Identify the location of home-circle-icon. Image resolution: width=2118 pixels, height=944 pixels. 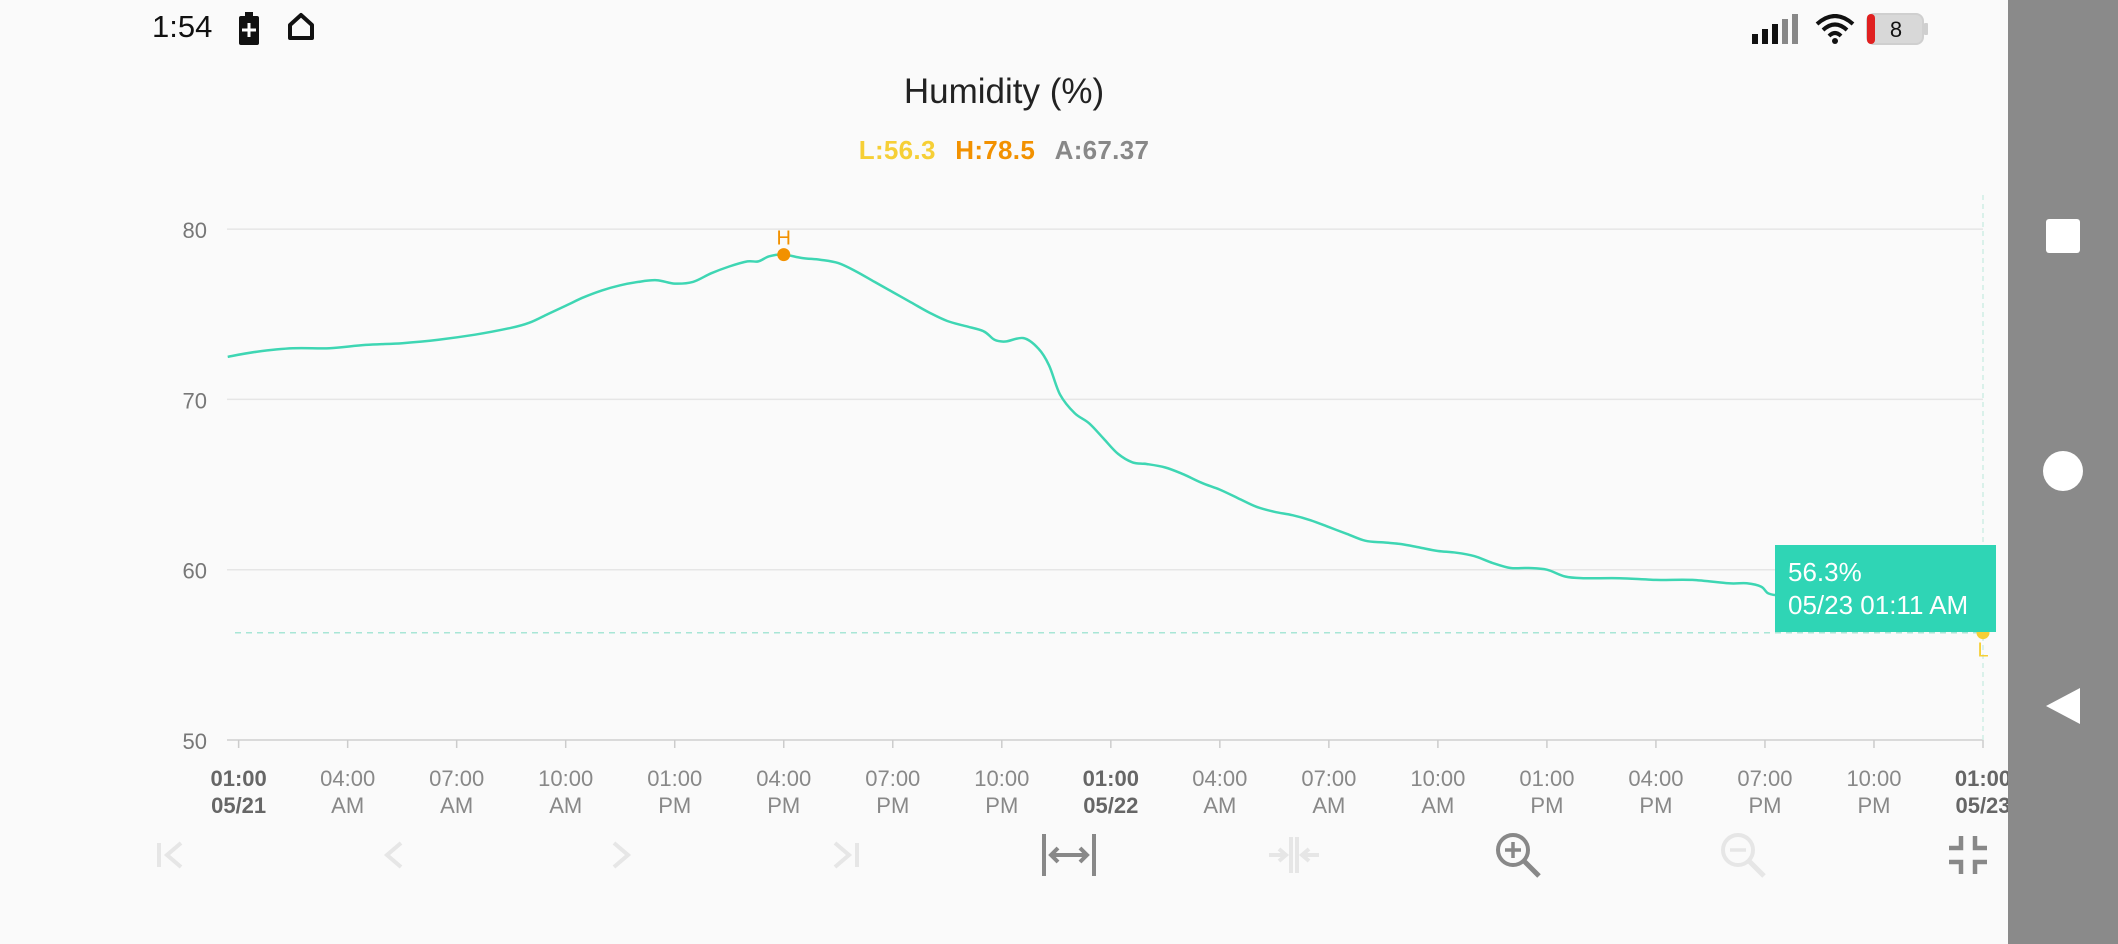
(2063, 471).